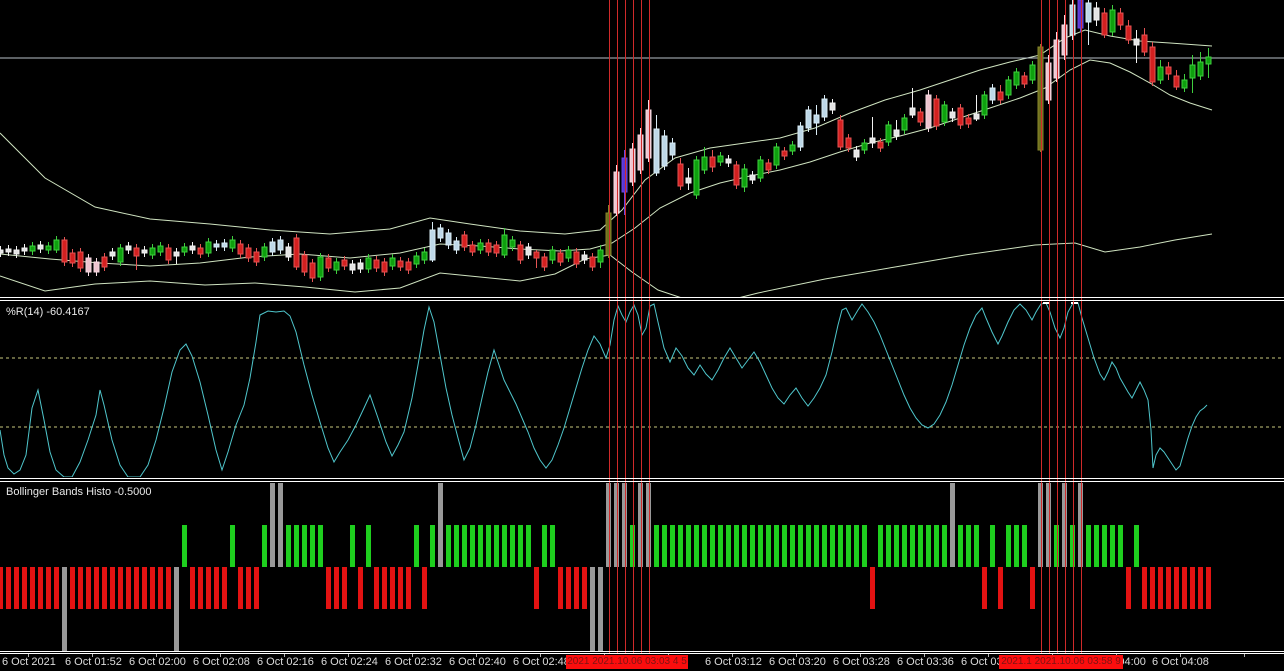 The image size is (1284, 671). Describe the element at coordinates (477, 662) in the screenshot. I see `axis-time-label: 6 Oct 02:40` at that location.